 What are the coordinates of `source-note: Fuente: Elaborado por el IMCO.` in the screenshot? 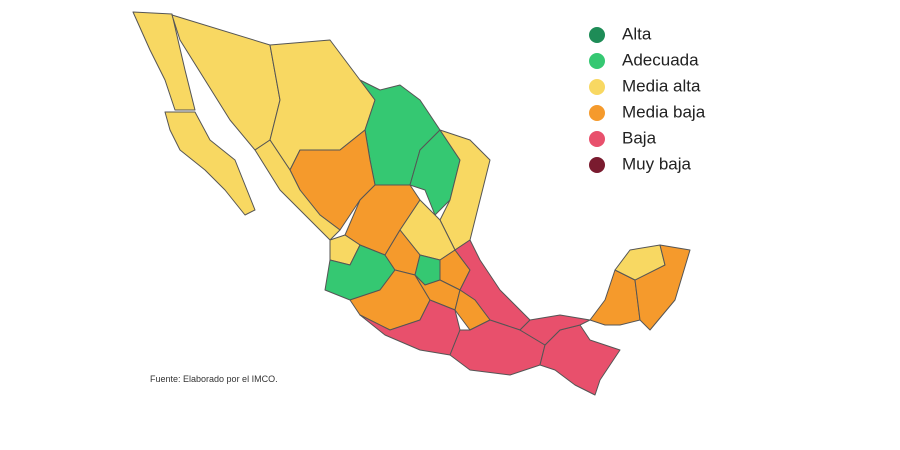 It's located at (214, 379).